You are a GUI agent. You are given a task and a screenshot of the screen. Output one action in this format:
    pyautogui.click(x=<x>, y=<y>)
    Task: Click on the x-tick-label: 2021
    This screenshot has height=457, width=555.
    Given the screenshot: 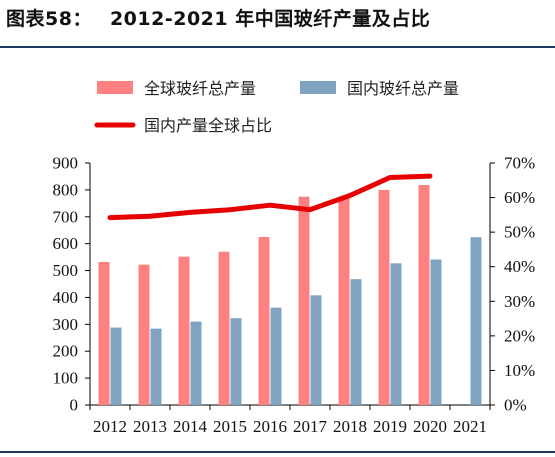 What is the action you would take?
    pyautogui.click(x=470, y=426)
    